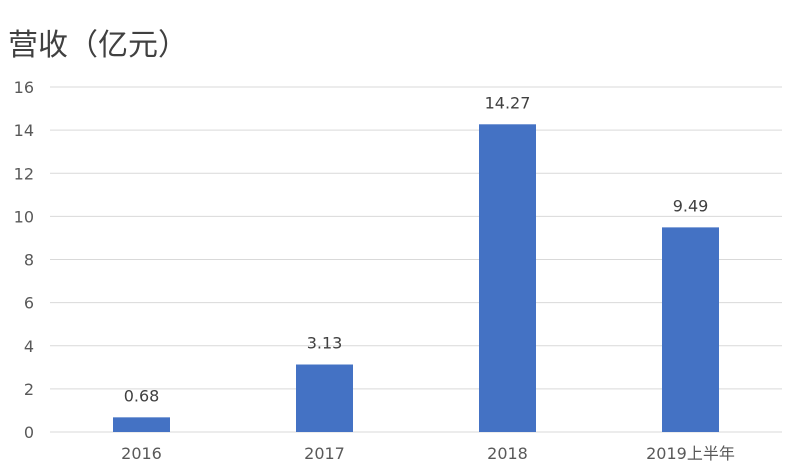  What do you see at coordinates (325, 343) in the screenshot?
I see `bar-value-label: 3.13` at bounding box center [325, 343].